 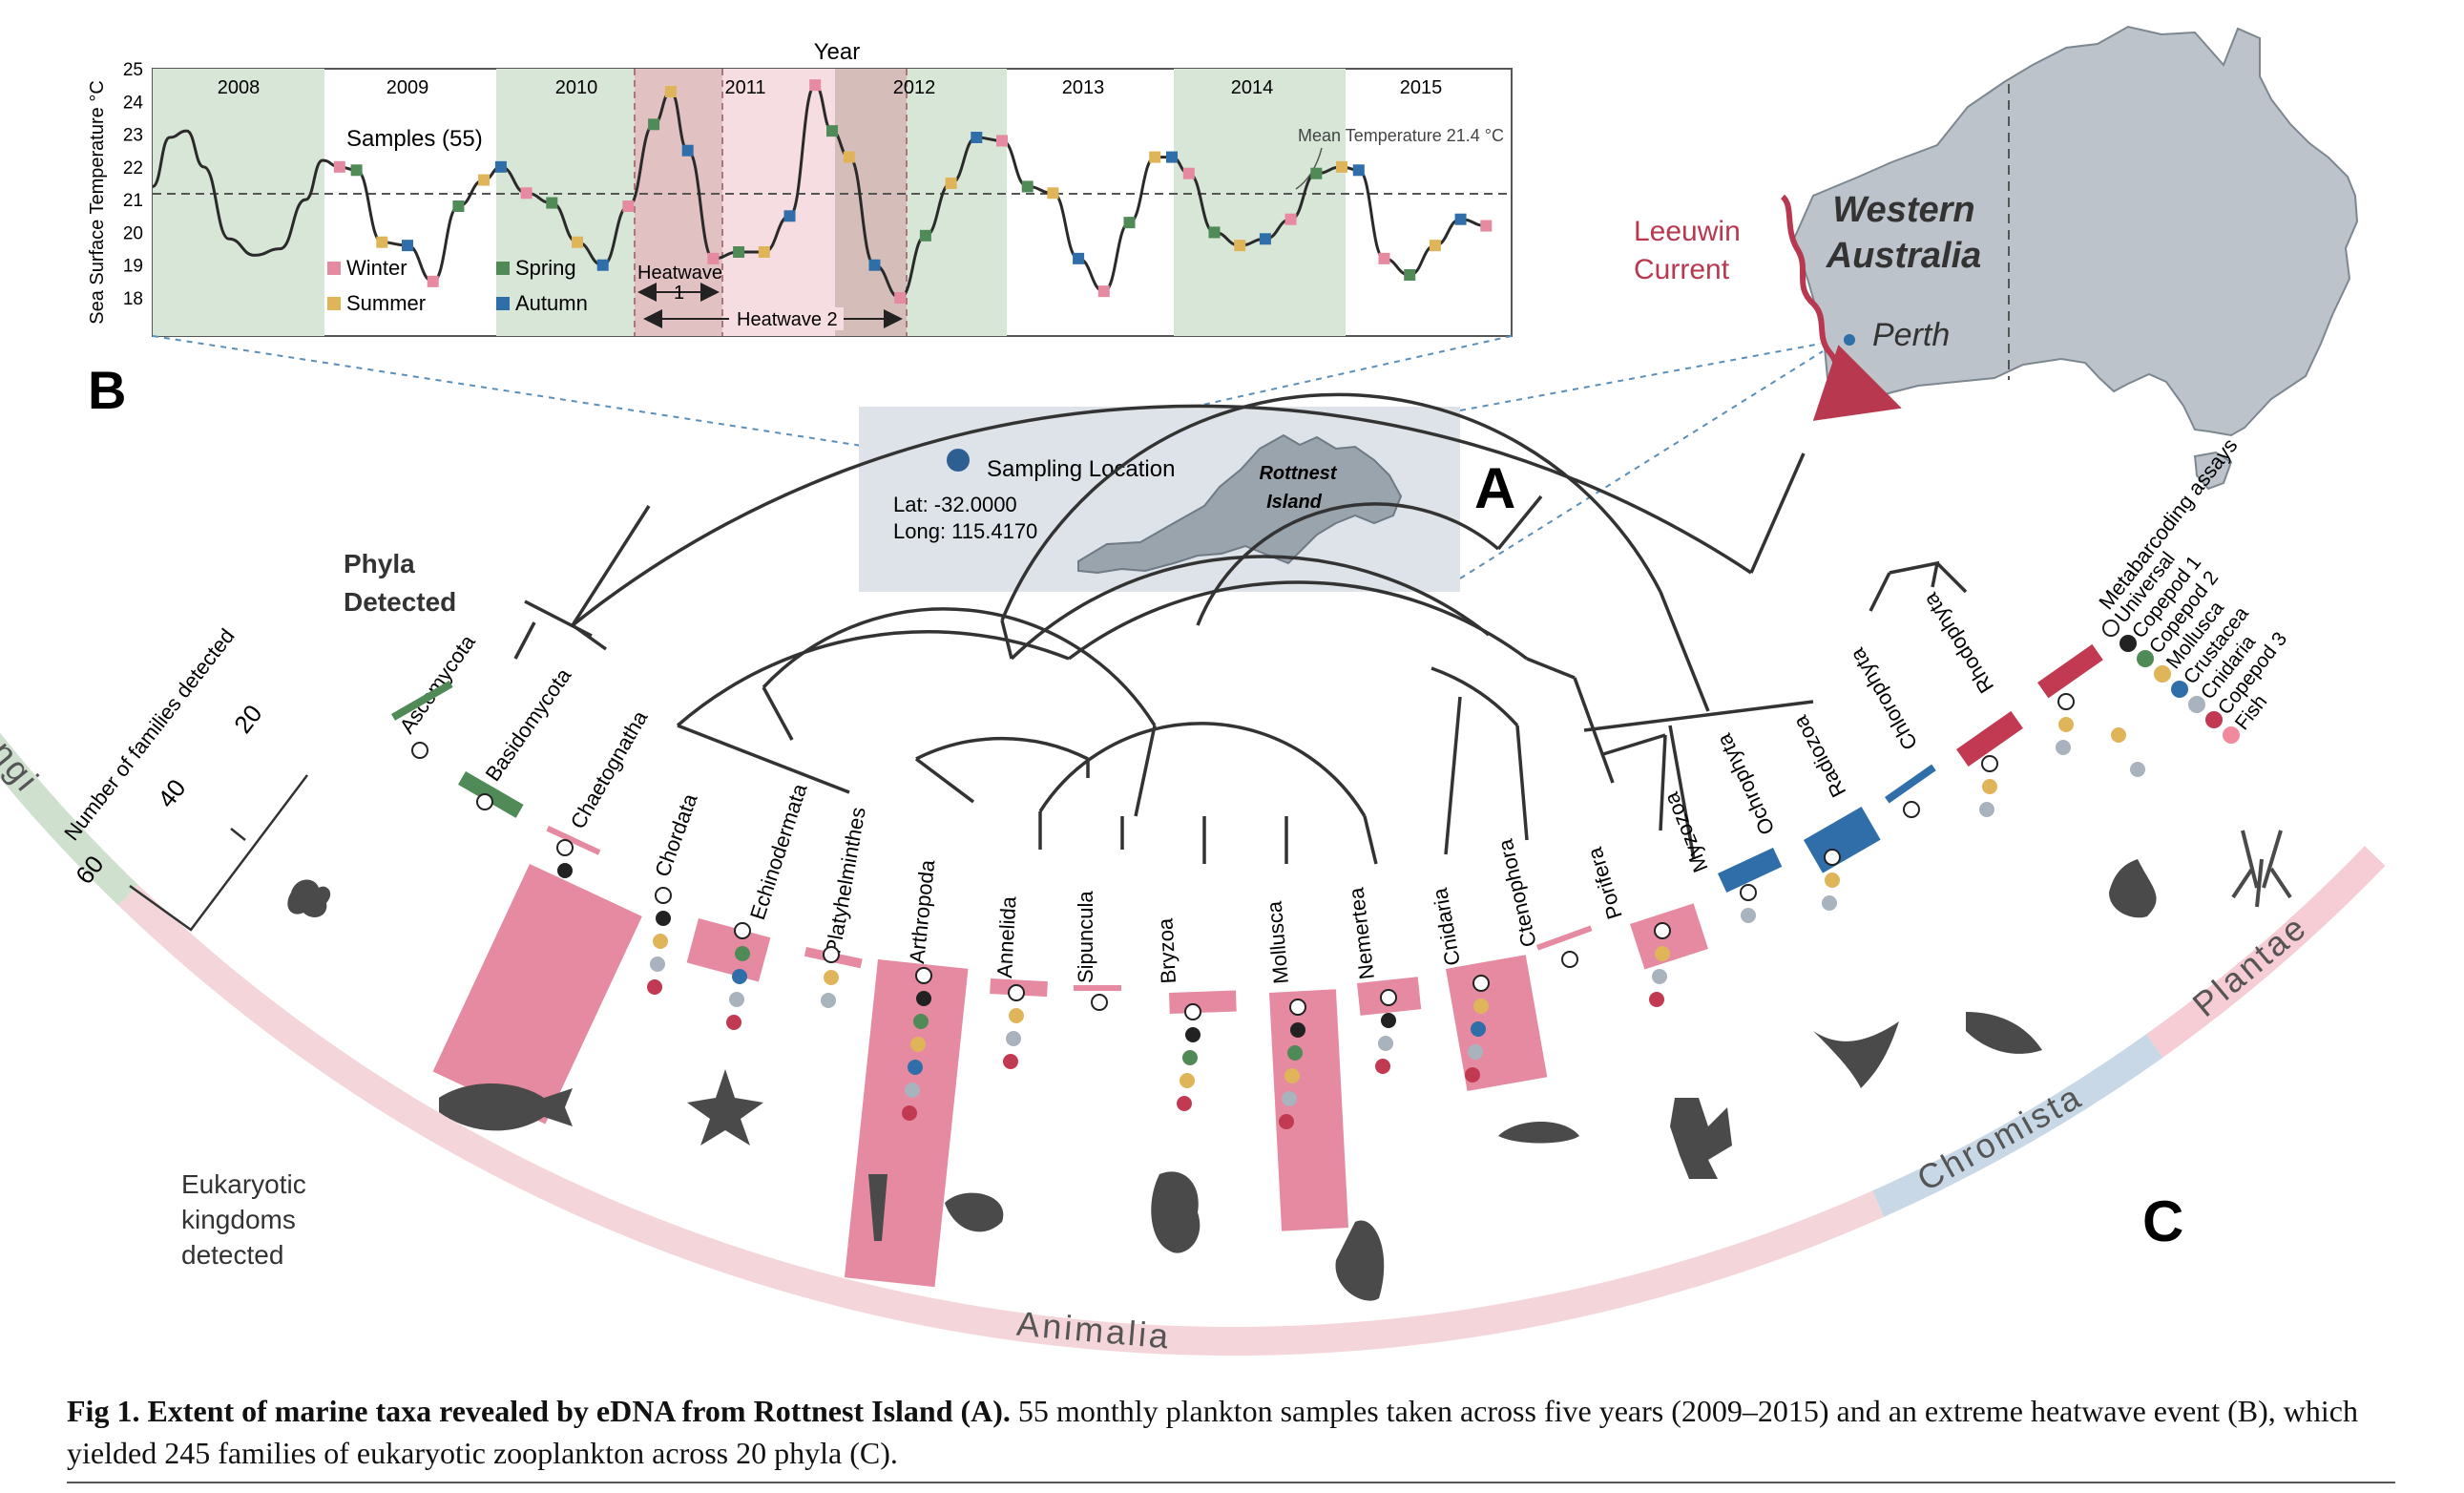 I want to click on perth-dot, so click(x=1850, y=340).